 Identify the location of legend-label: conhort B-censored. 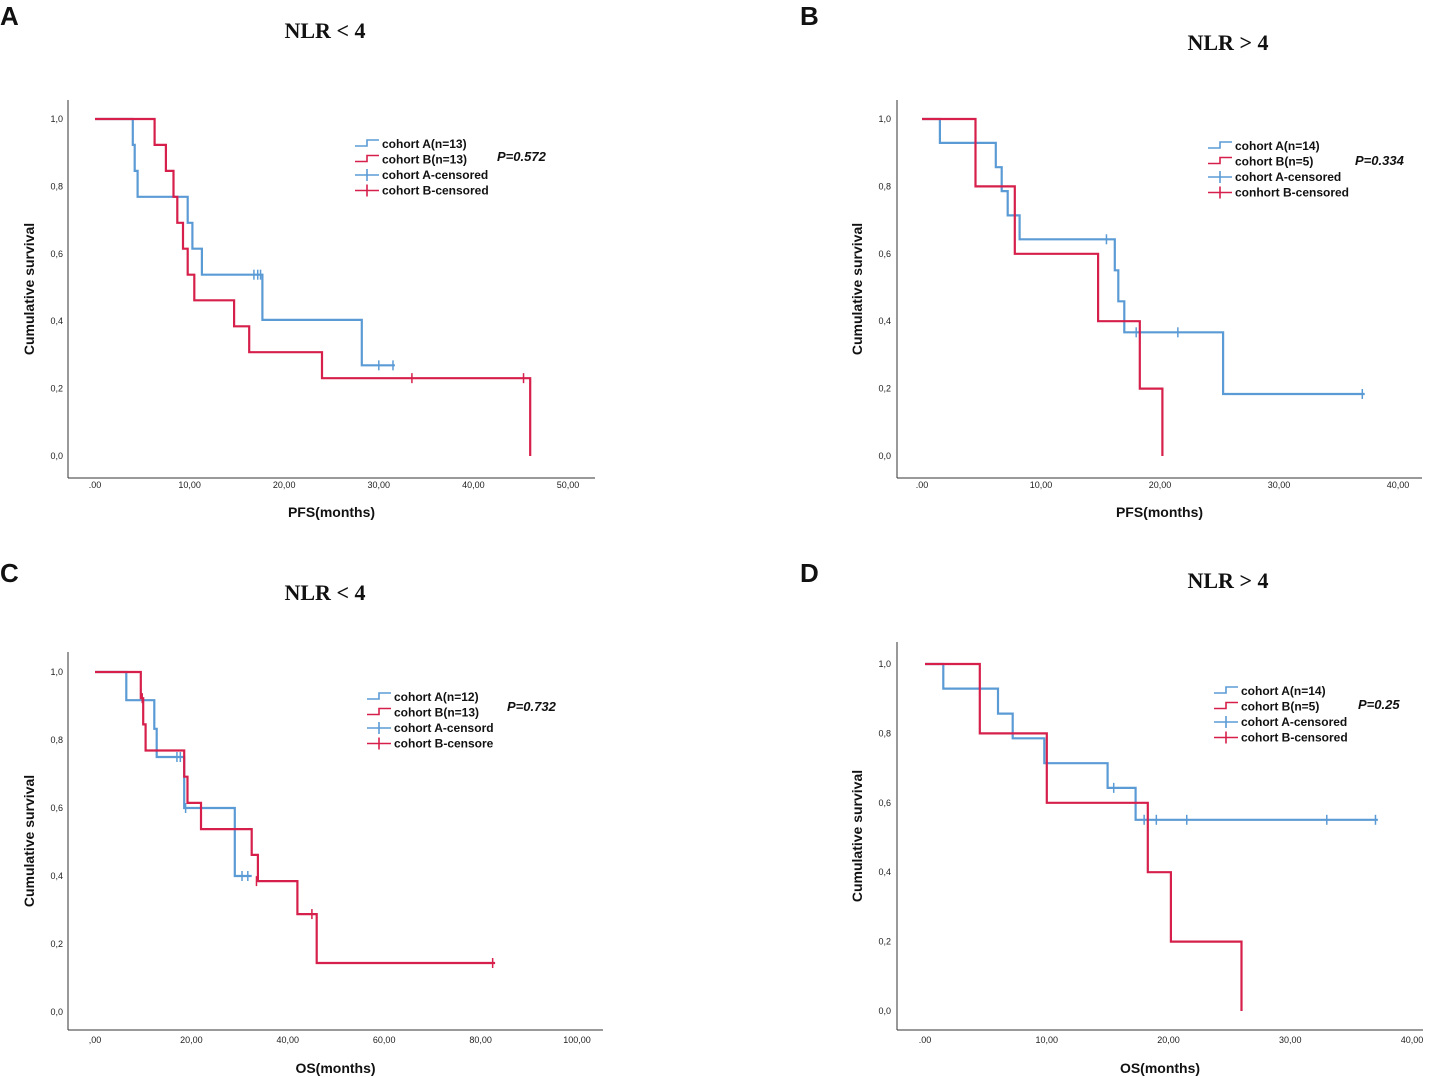
(1292, 193).